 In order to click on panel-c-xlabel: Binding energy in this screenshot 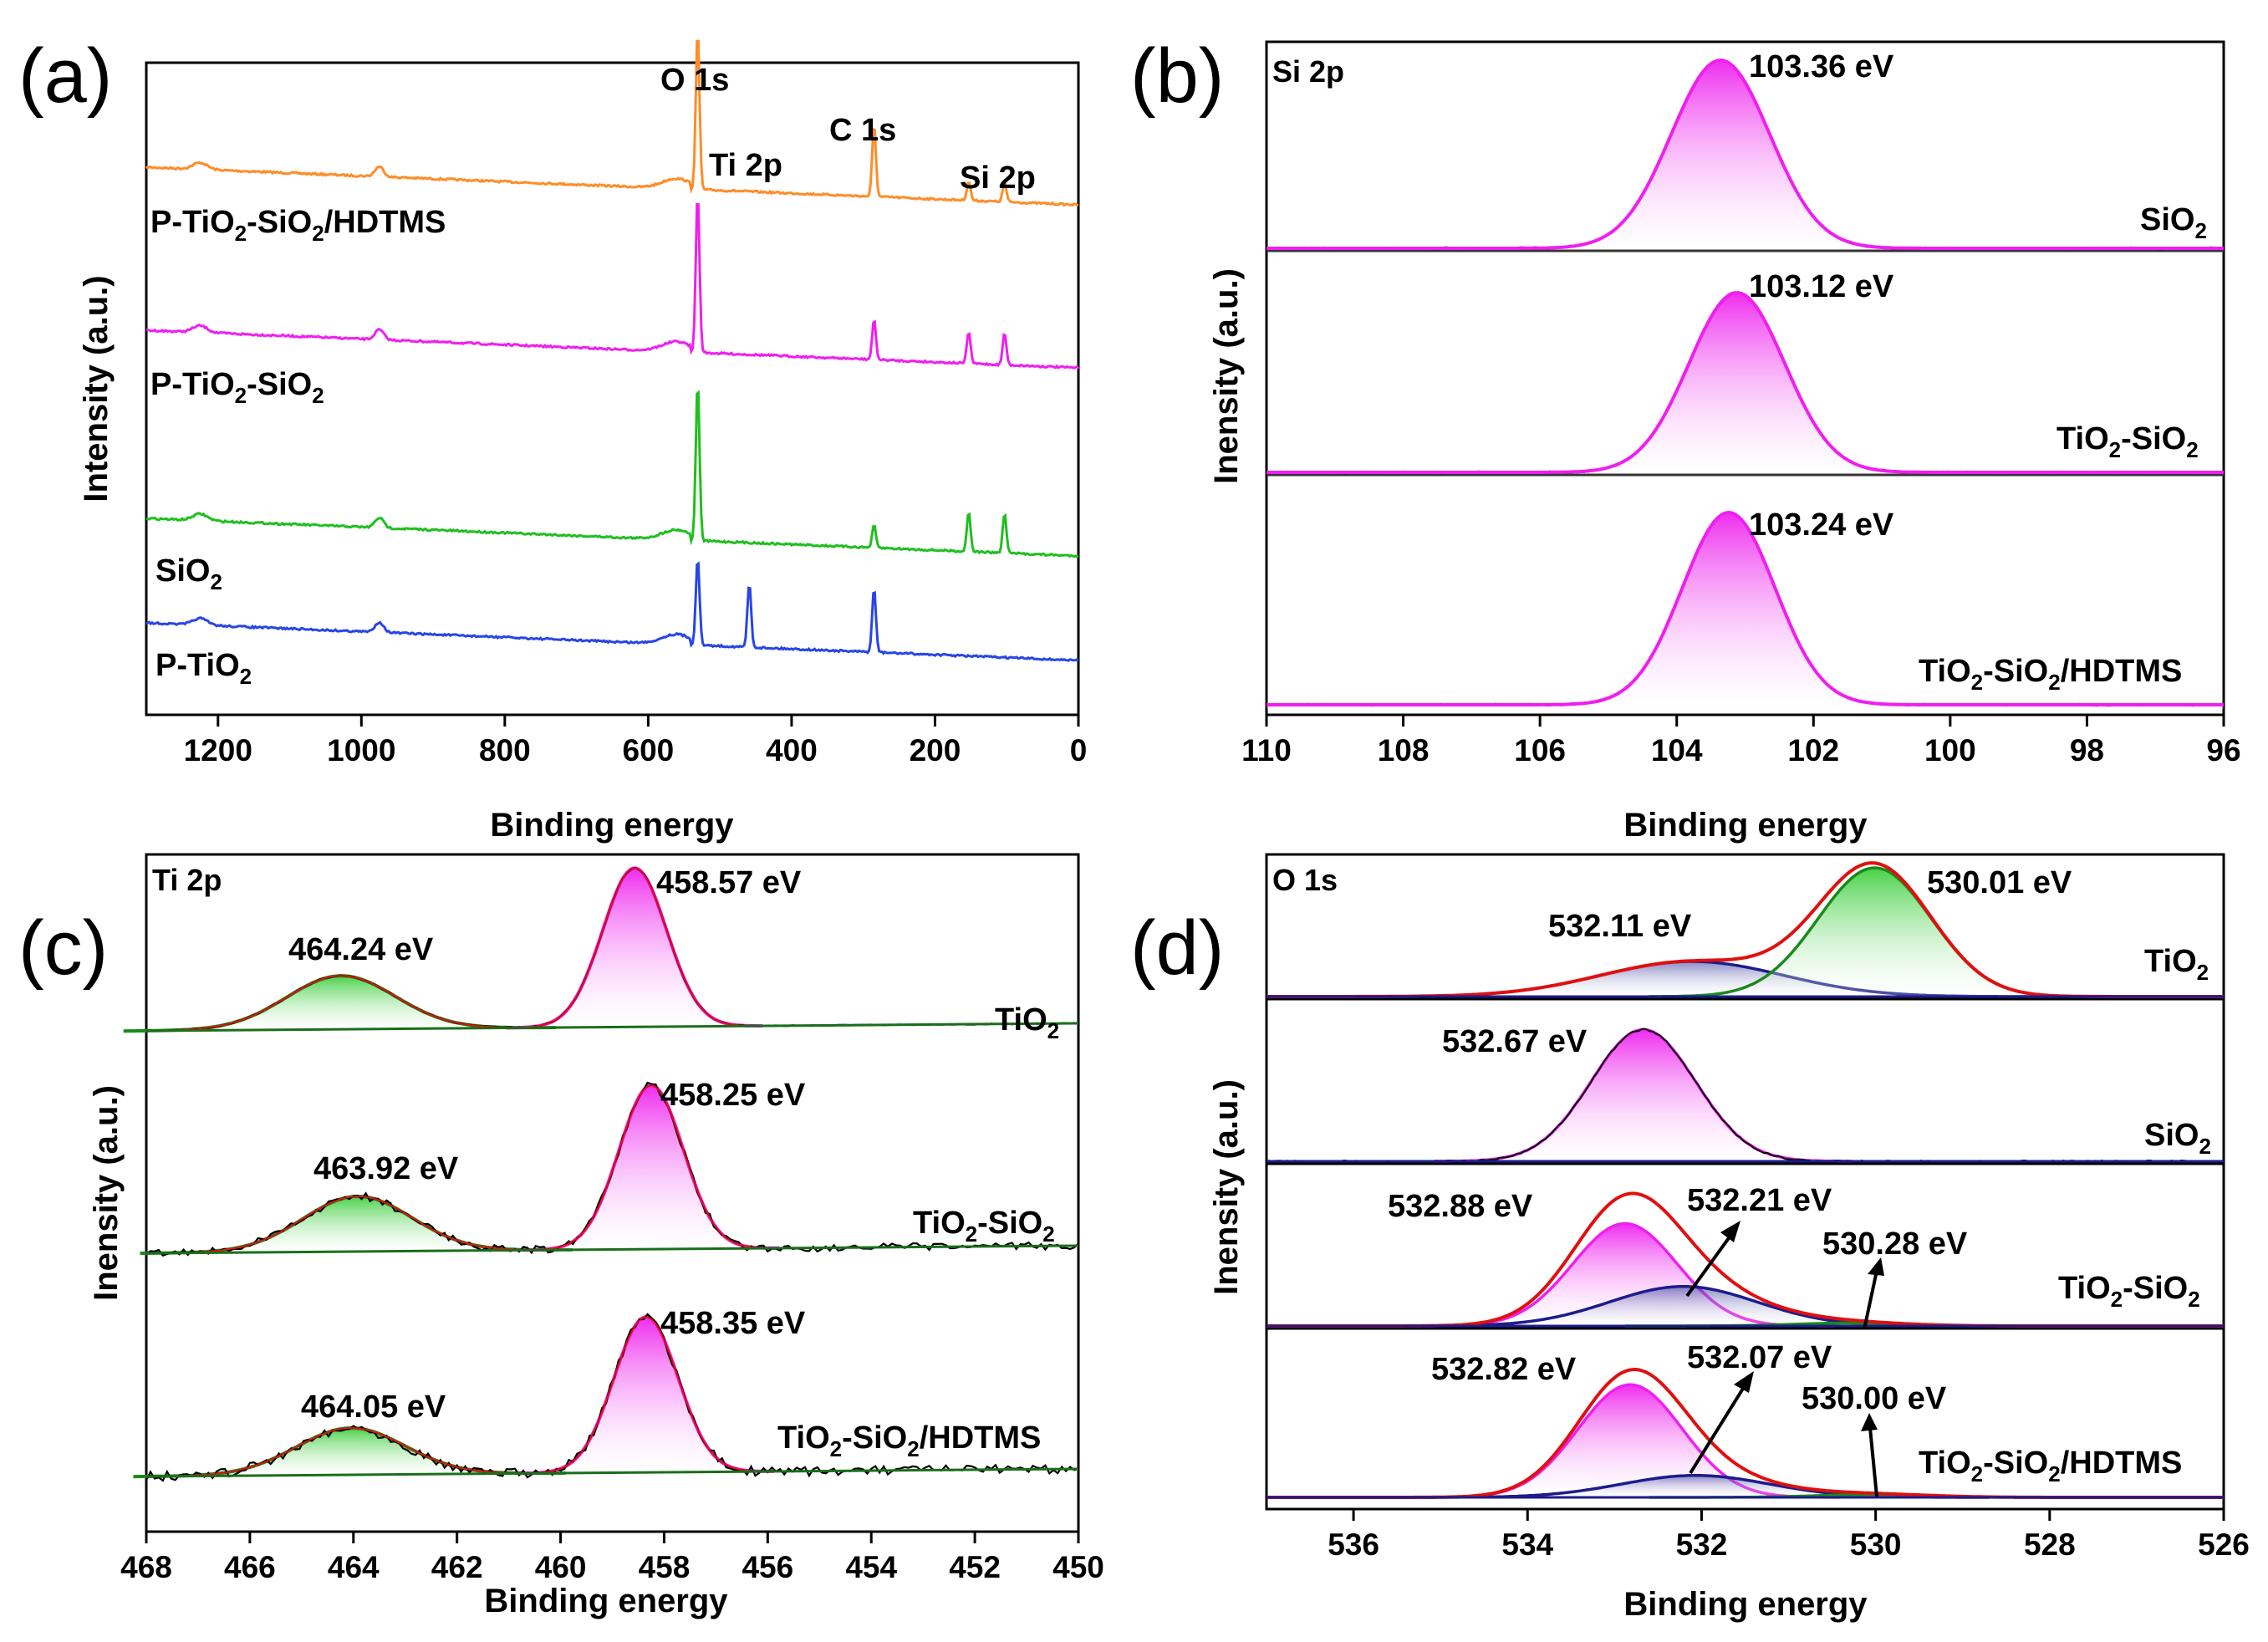, I will do `click(606, 1601)`.